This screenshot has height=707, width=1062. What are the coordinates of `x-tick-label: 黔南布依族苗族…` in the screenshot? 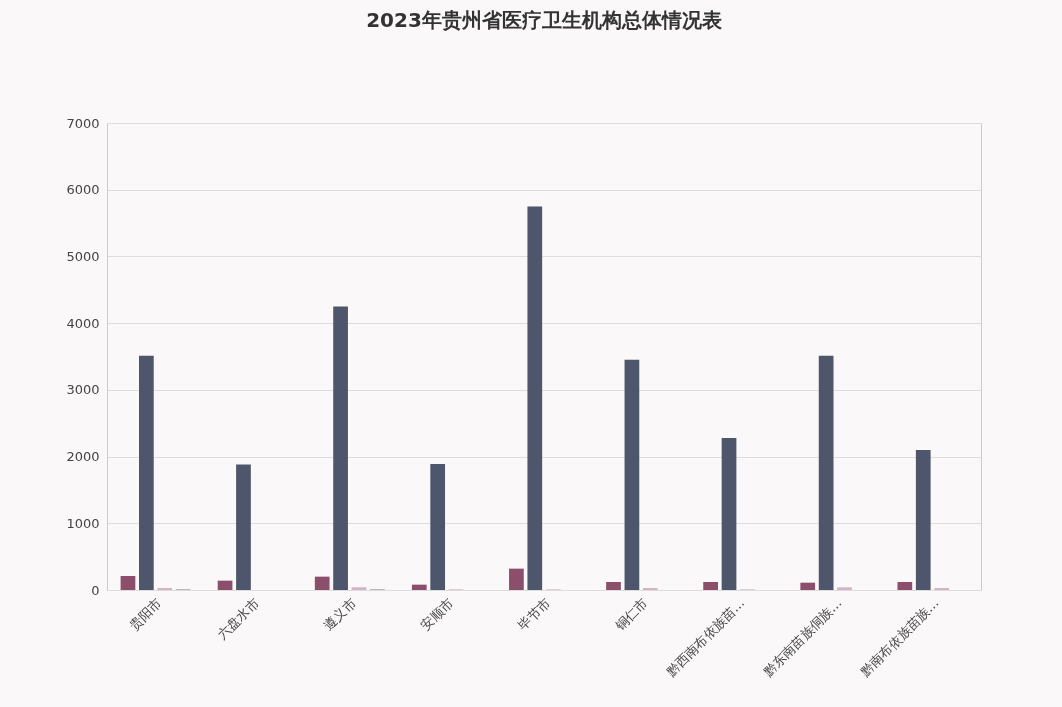 It's located at (899, 637).